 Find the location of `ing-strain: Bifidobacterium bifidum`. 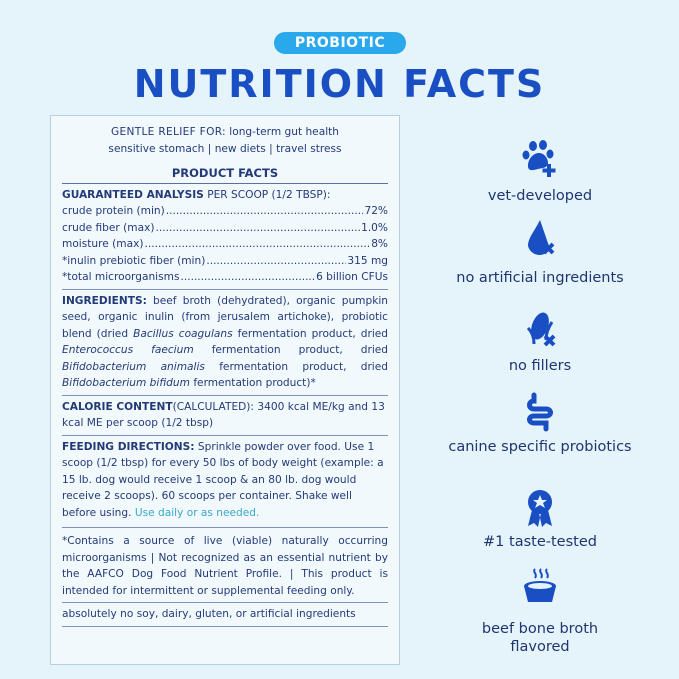

ing-strain: Bifidobacterium bifidum is located at coordinates (126, 383).